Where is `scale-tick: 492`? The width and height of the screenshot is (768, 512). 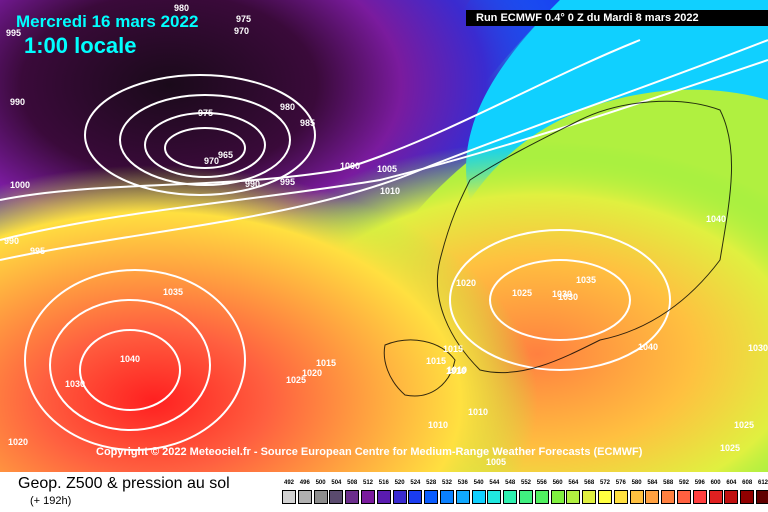
scale-tick: 492 is located at coordinates (288, 483).